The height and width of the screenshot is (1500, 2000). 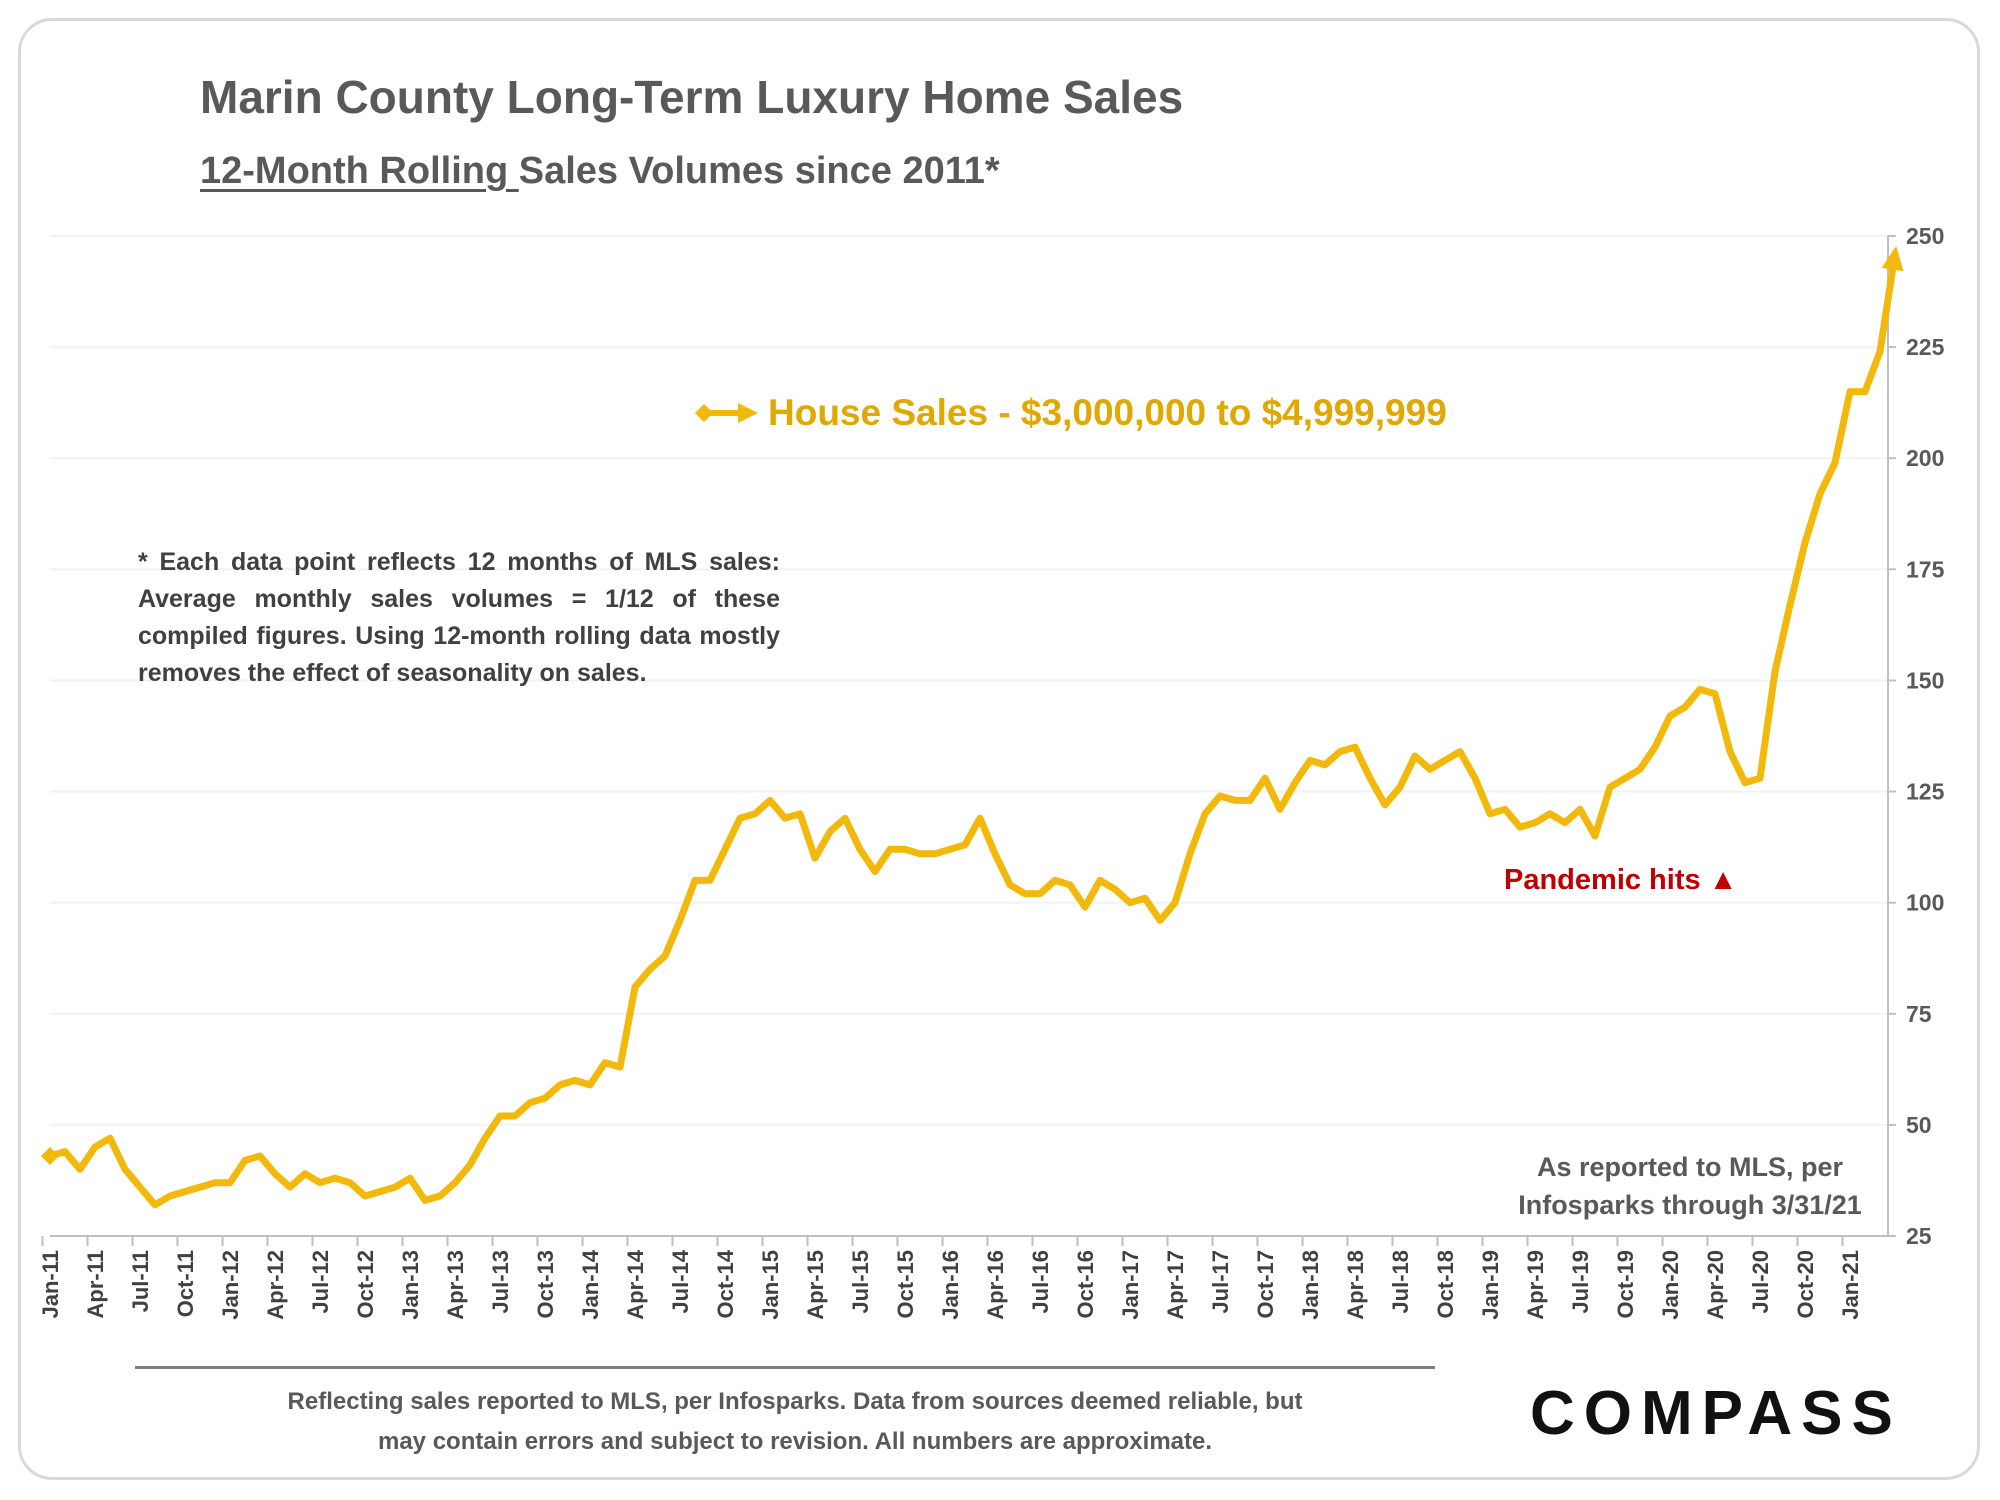 I want to click on footer-divider, so click(x=785, y=1367).